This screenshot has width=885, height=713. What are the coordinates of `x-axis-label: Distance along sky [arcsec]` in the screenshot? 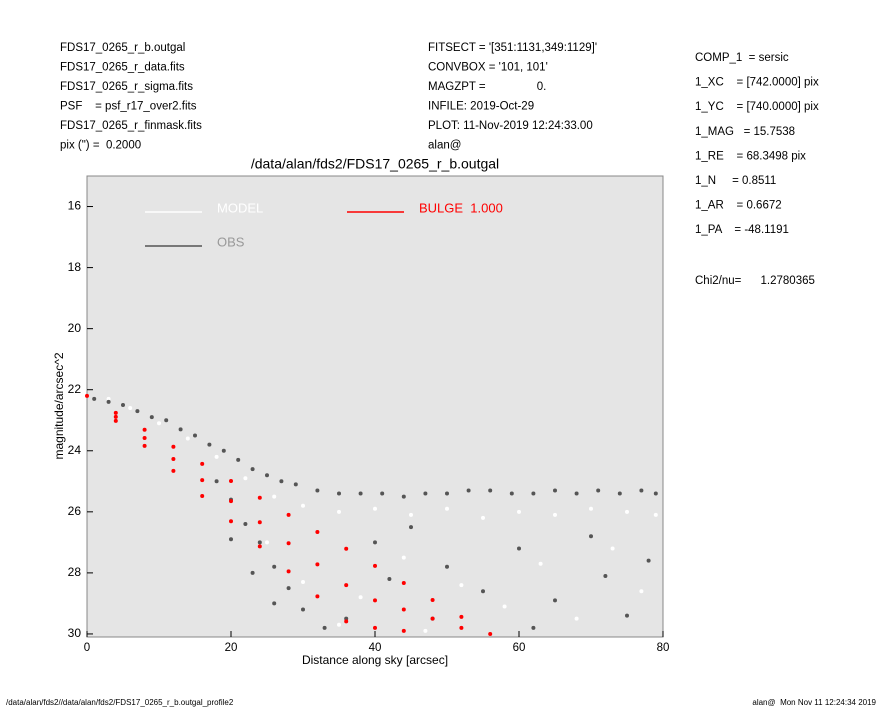 It's located at (375, 660).